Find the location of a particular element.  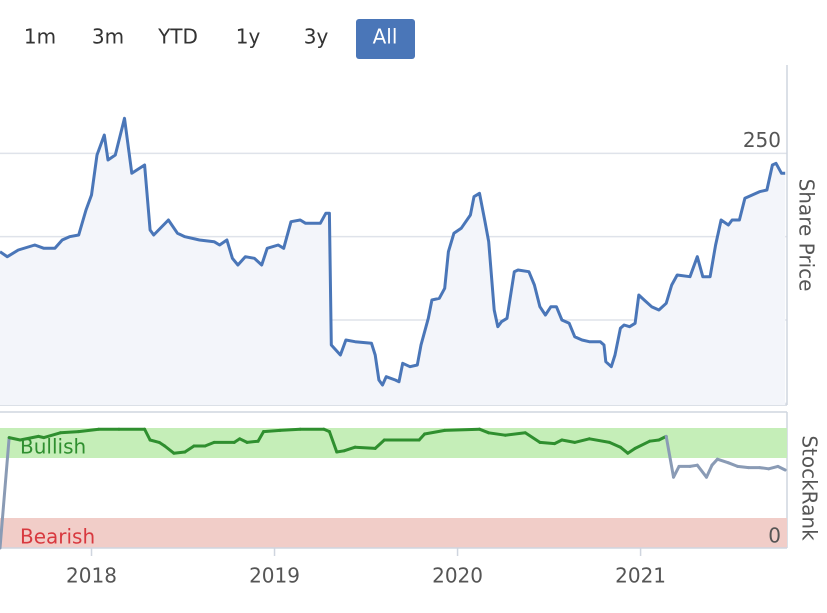

band-label: Bearish is located at coordinates (57, 537).